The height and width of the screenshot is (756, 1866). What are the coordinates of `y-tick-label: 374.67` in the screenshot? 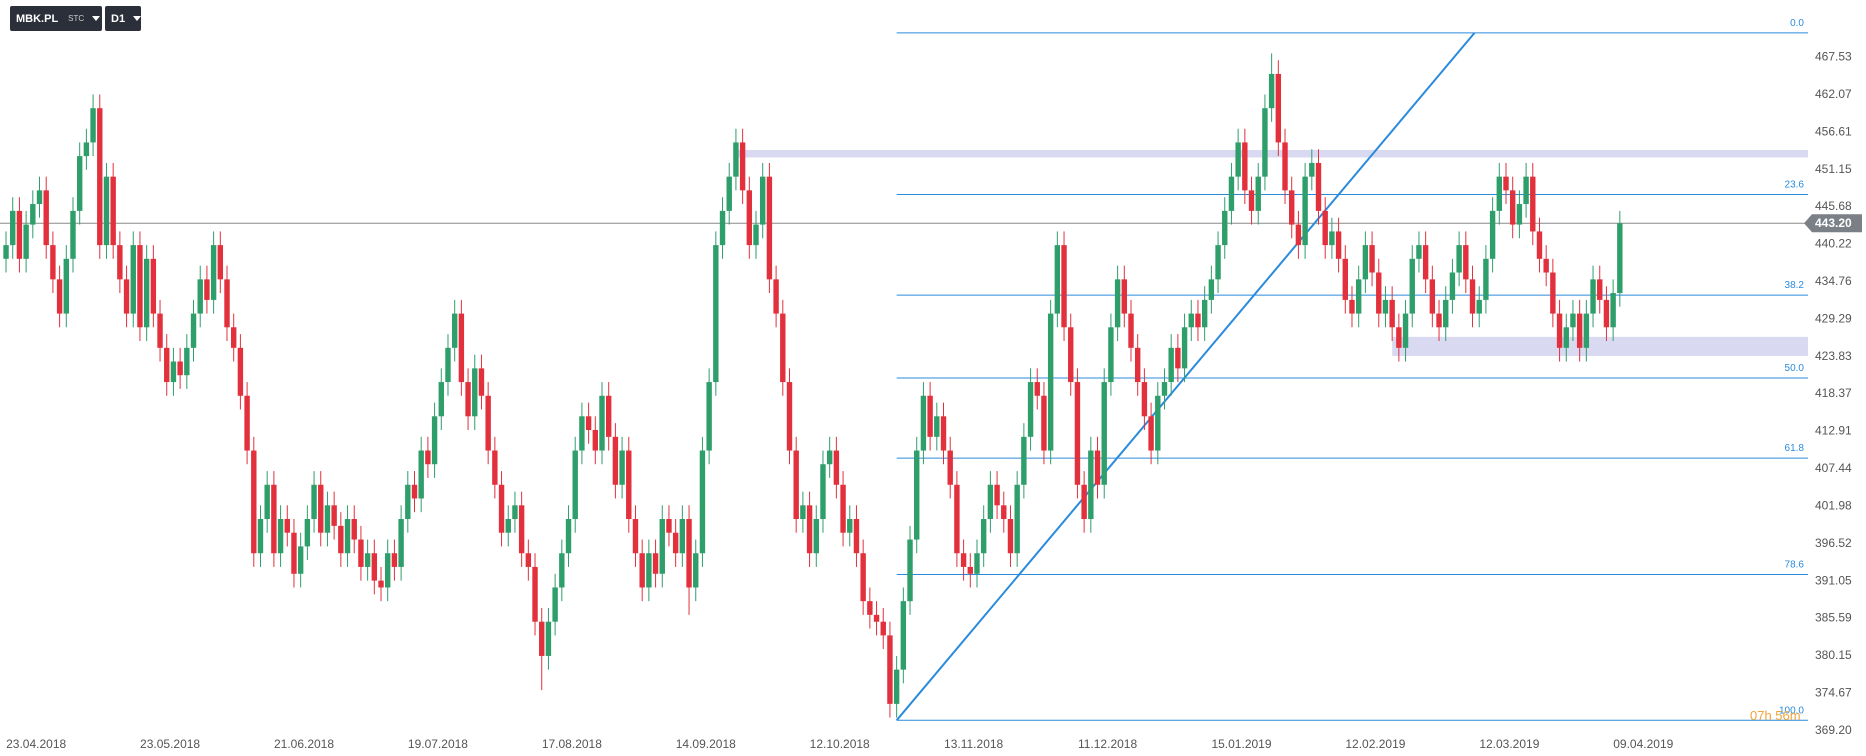 It's located at (1833, 692).